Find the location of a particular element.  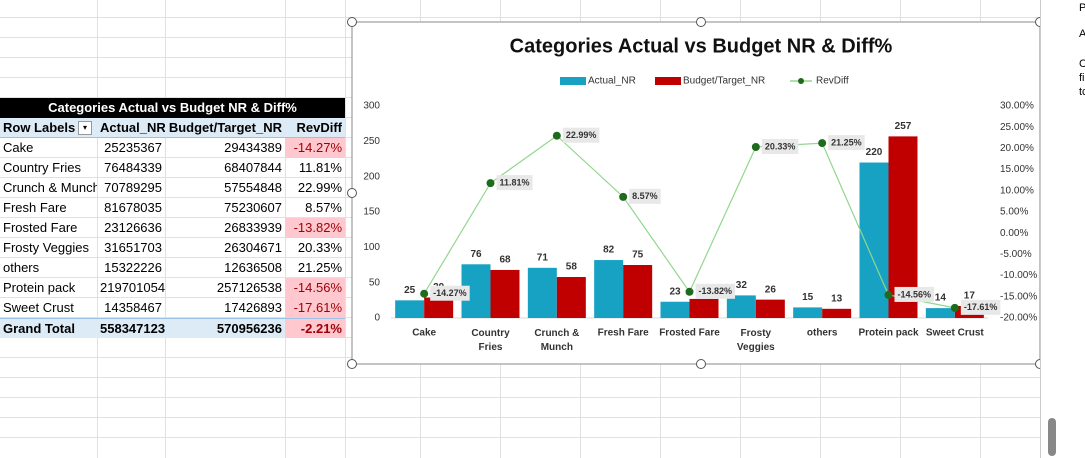

table-cell: 20.33% is located at coordinates (319, 247).